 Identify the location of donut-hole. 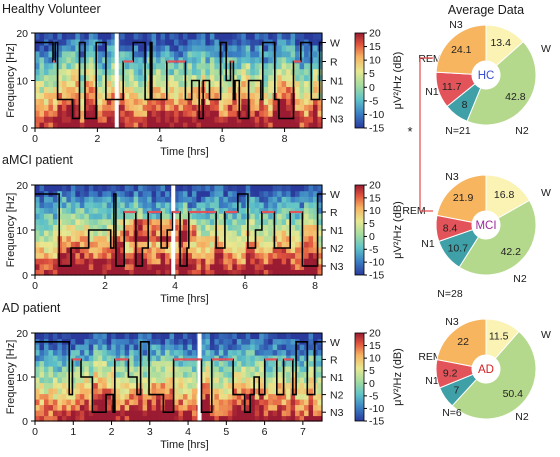
(486, 225).